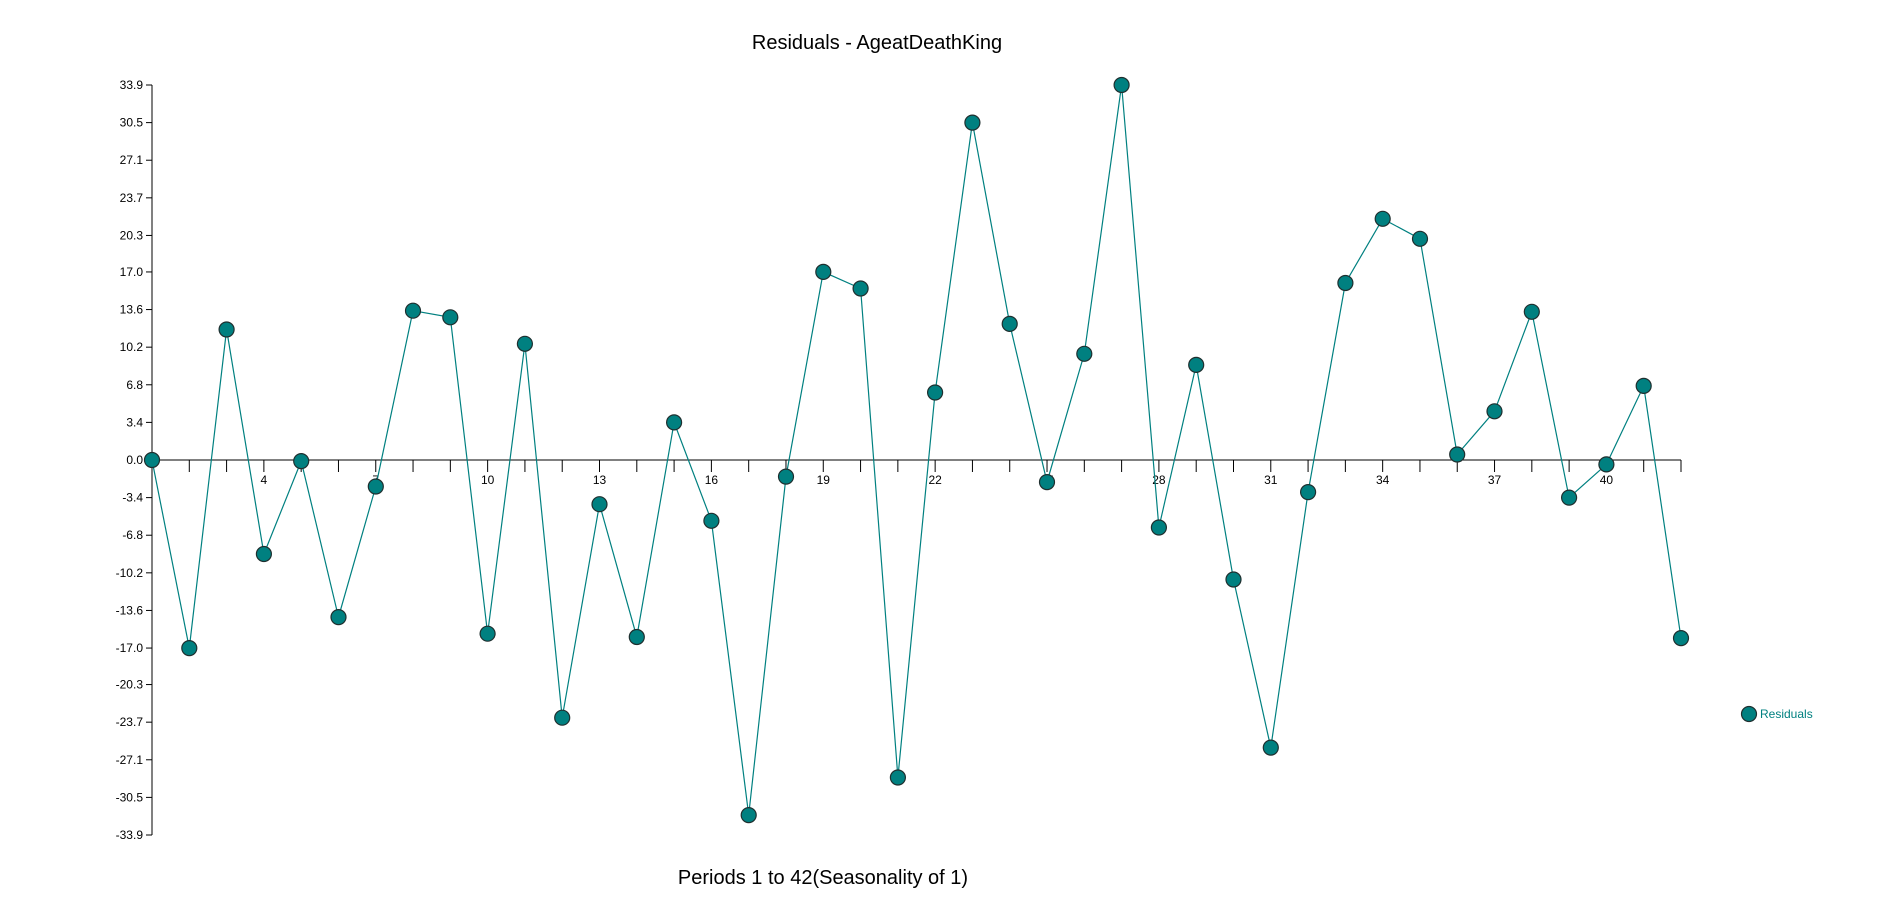 The image size is (1894, 910). I want to click on y-tick-label: -30.5, so click(130, 797).